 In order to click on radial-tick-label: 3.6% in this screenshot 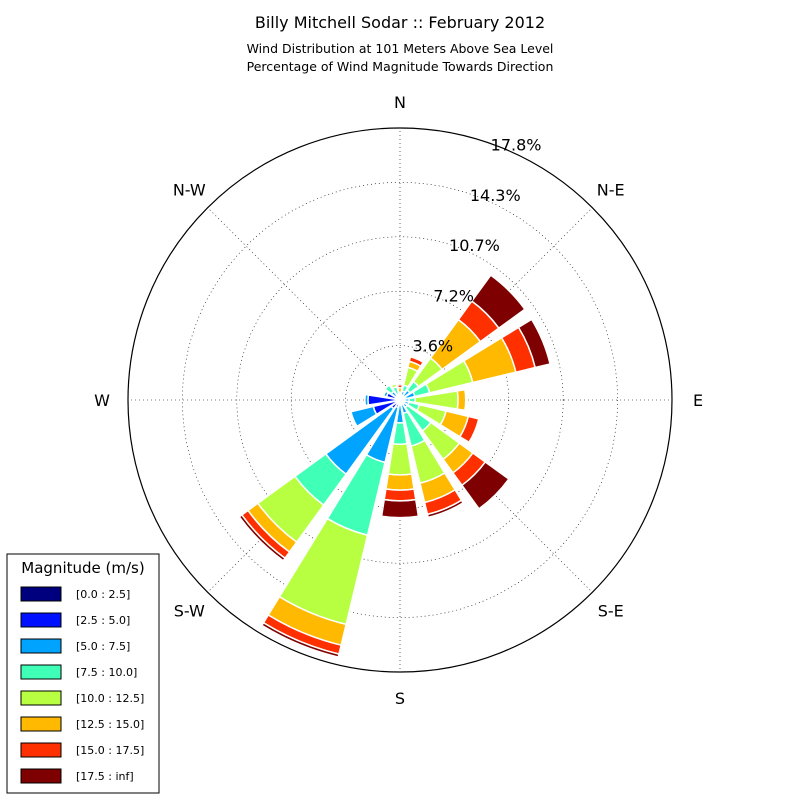, I will do `click(432, 346)`.